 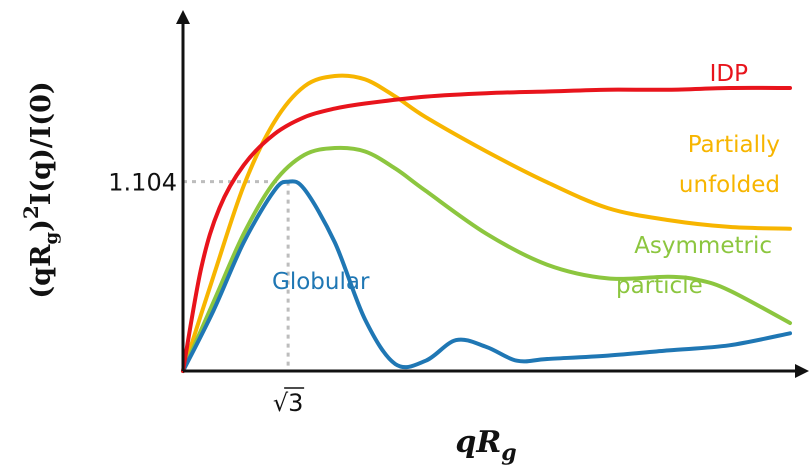 What do you see at coordinates (729, 74) in the screenshot?
I see `series-label-idp: IDP` at bounding box center [729, 74].